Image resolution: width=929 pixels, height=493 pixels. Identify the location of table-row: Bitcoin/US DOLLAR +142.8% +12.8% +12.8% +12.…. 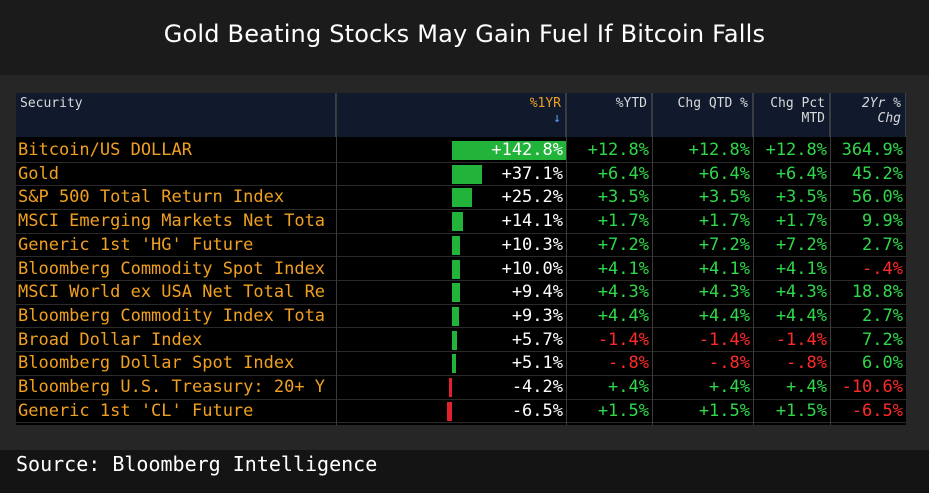
(461, 151).